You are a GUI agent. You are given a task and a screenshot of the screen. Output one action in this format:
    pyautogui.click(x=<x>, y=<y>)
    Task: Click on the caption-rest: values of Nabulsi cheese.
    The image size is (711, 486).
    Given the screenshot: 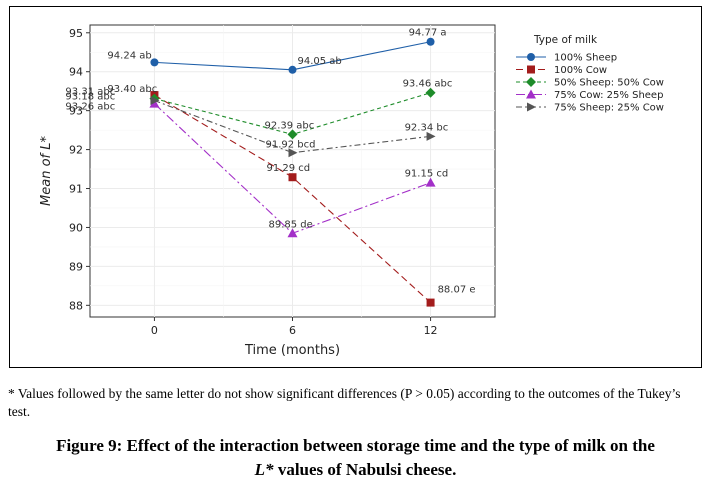 What is the action you would take?
    pyautogui.click(x=365, y=469)
    